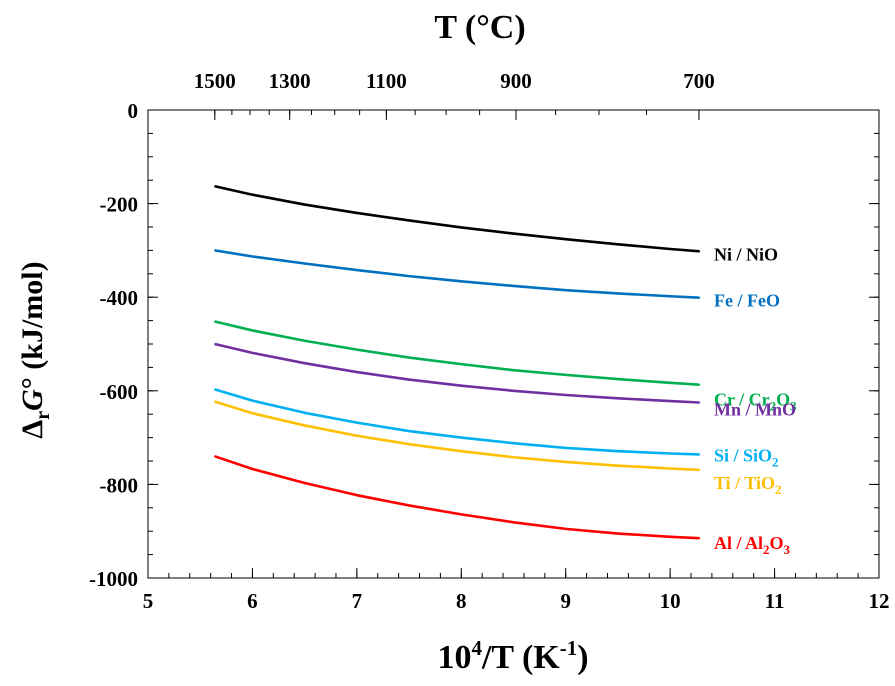  What do you see at coordinates (148, 601) in the screenshot?
I see `x-tick-label: 5` at bounding box center [148, 601].